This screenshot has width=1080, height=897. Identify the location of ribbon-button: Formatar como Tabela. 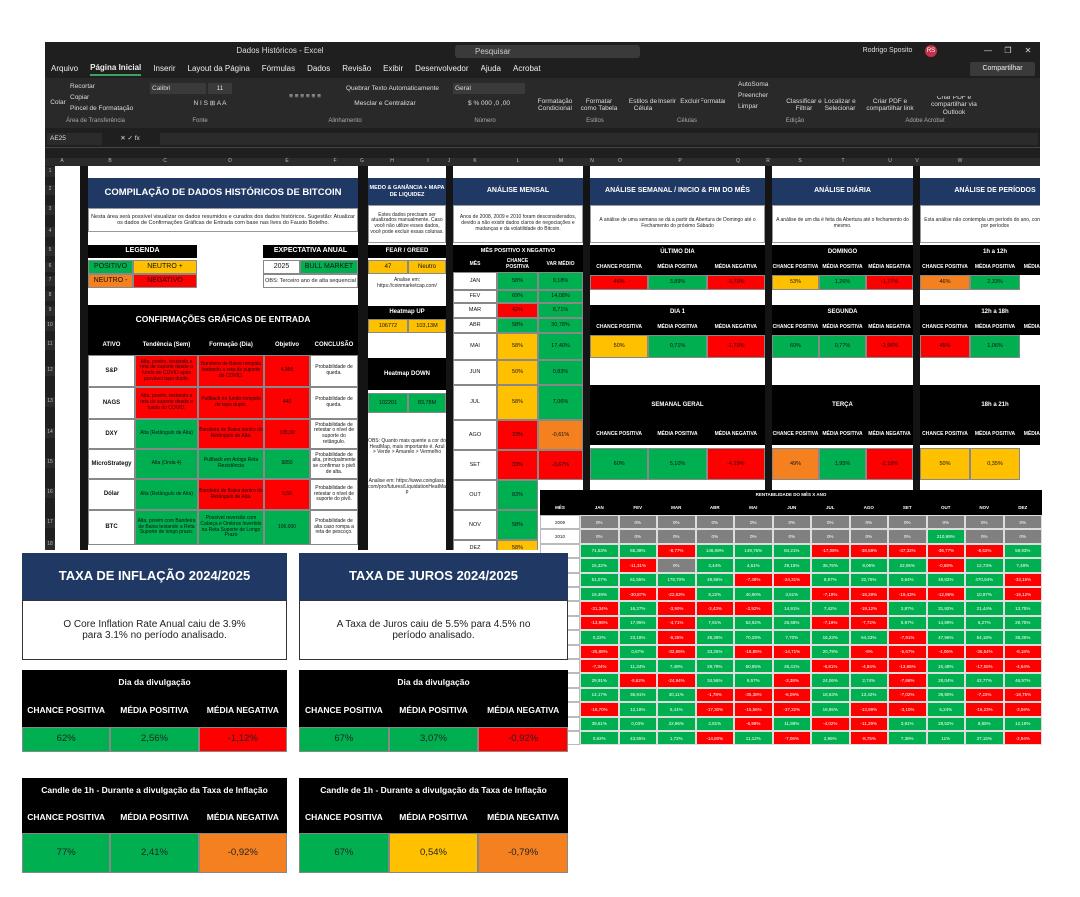
(599, 104).